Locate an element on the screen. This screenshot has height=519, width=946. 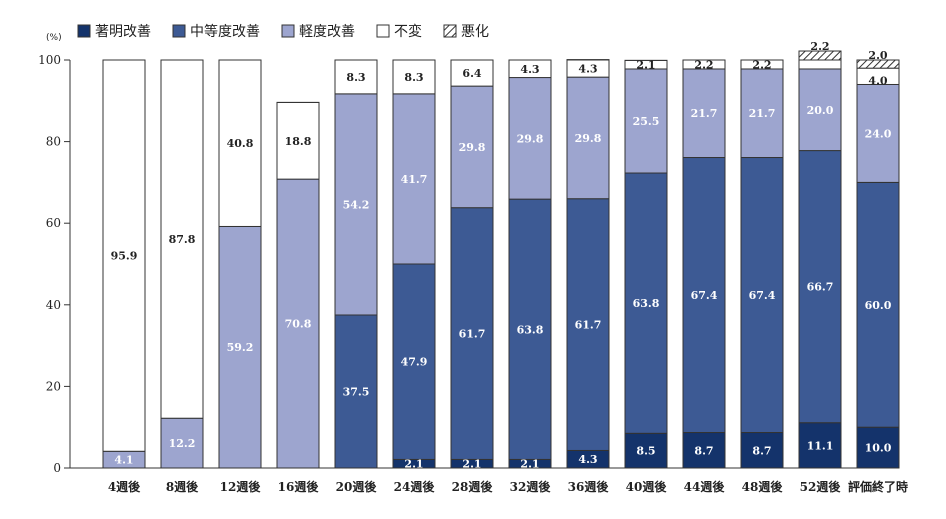
x-tick-label: 32週後 is located at coordinates (531, 486).